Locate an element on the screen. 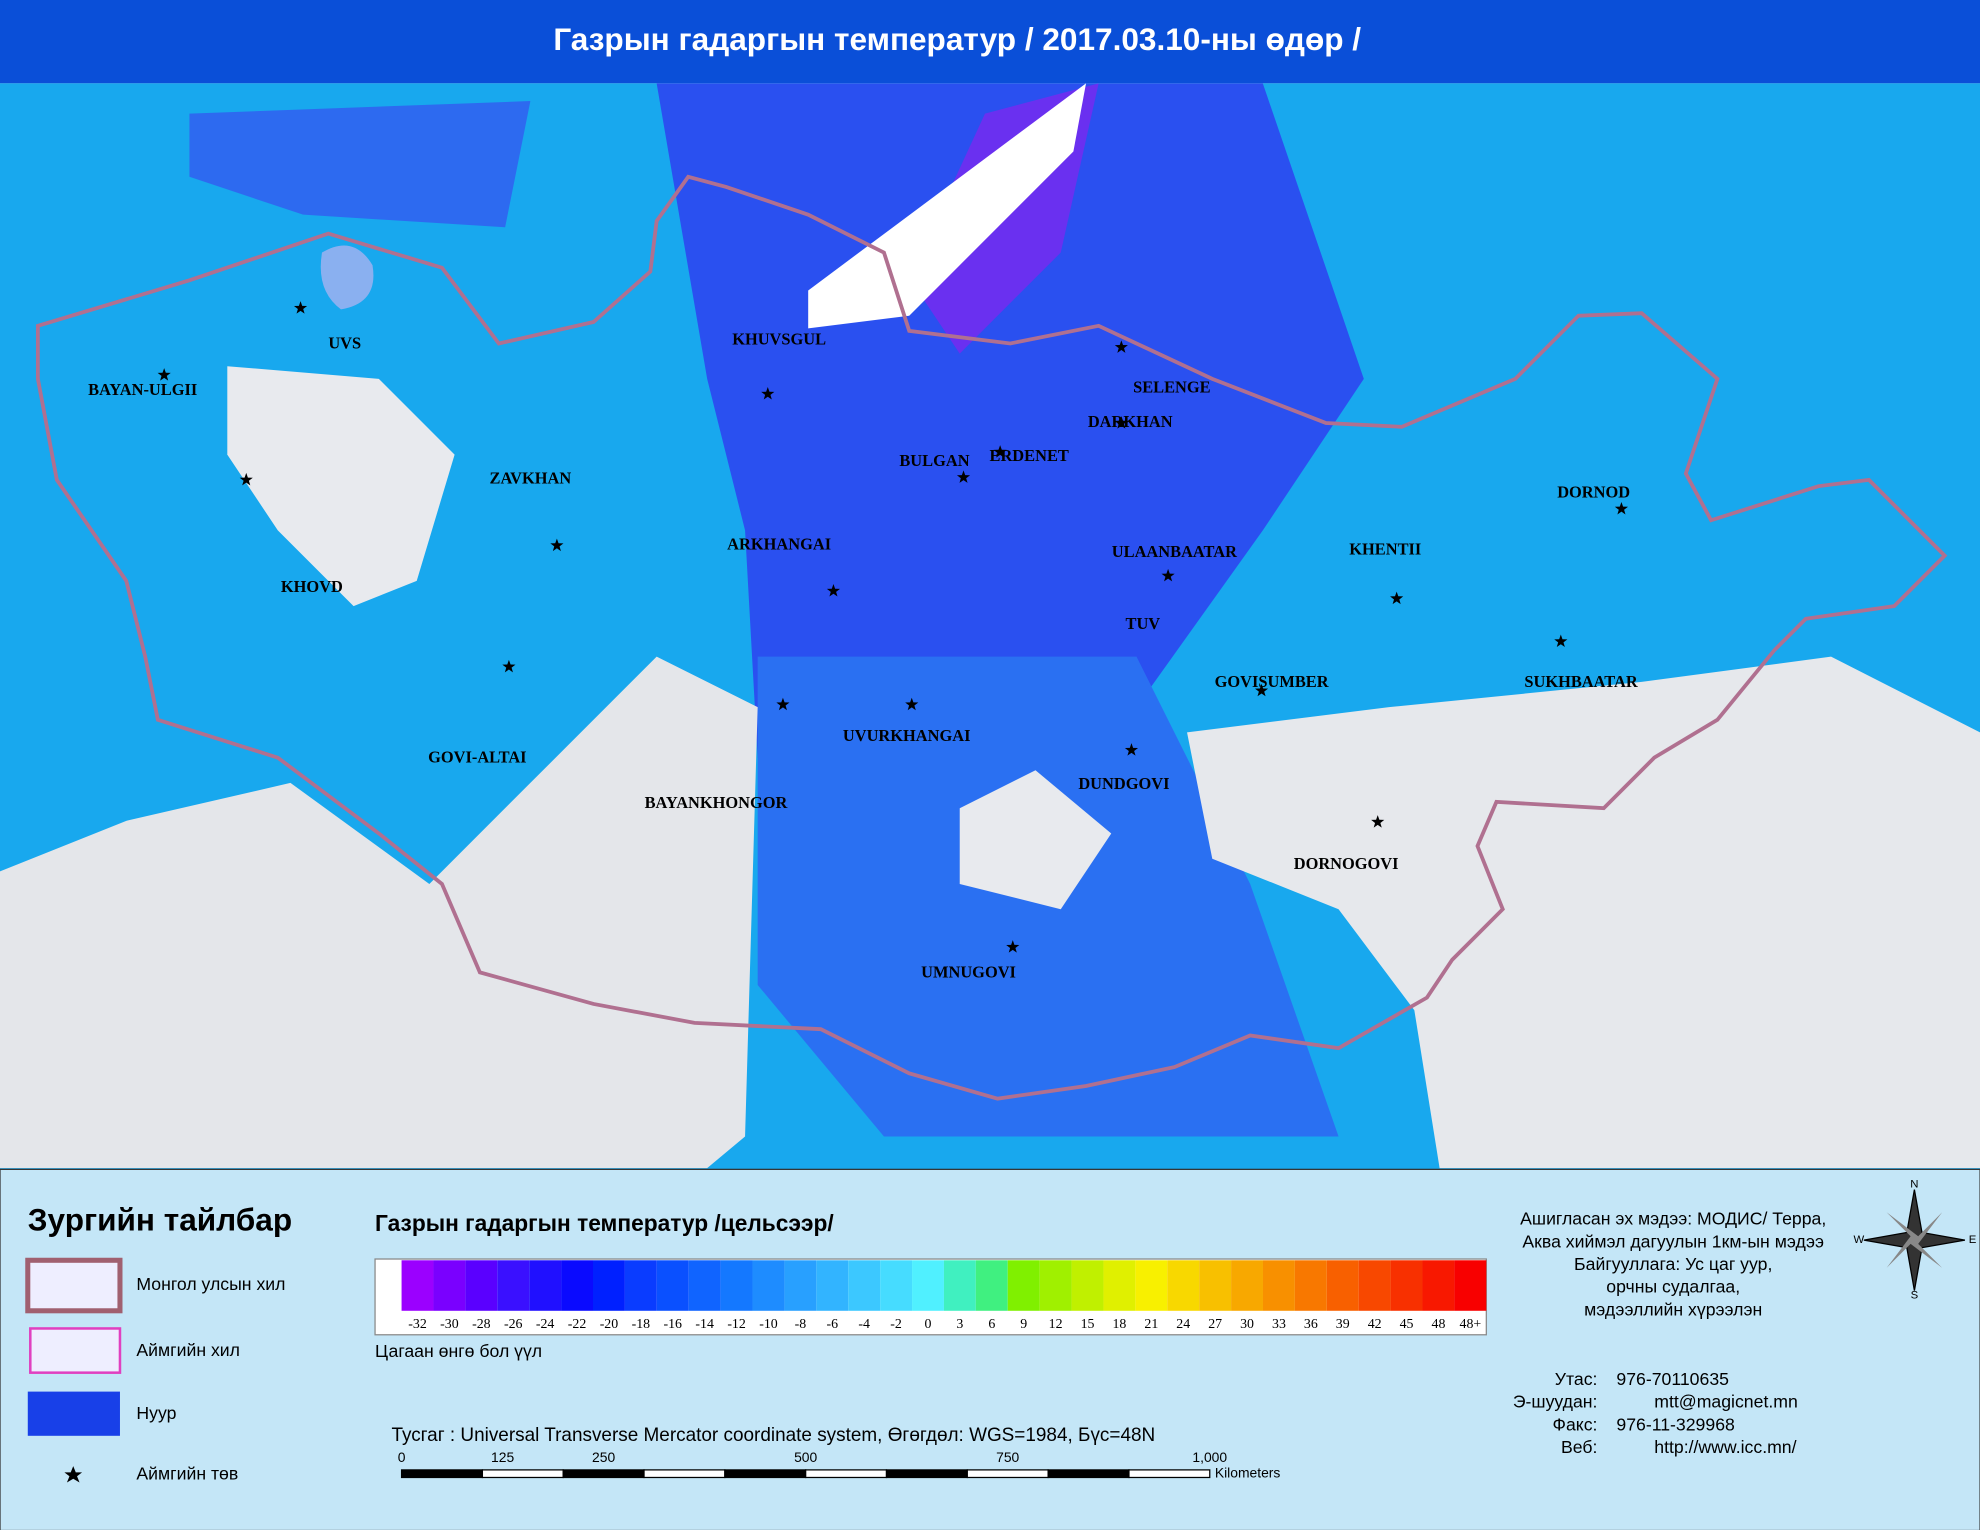  contact-label: Факс: is located at coordinates (1575, 1424).